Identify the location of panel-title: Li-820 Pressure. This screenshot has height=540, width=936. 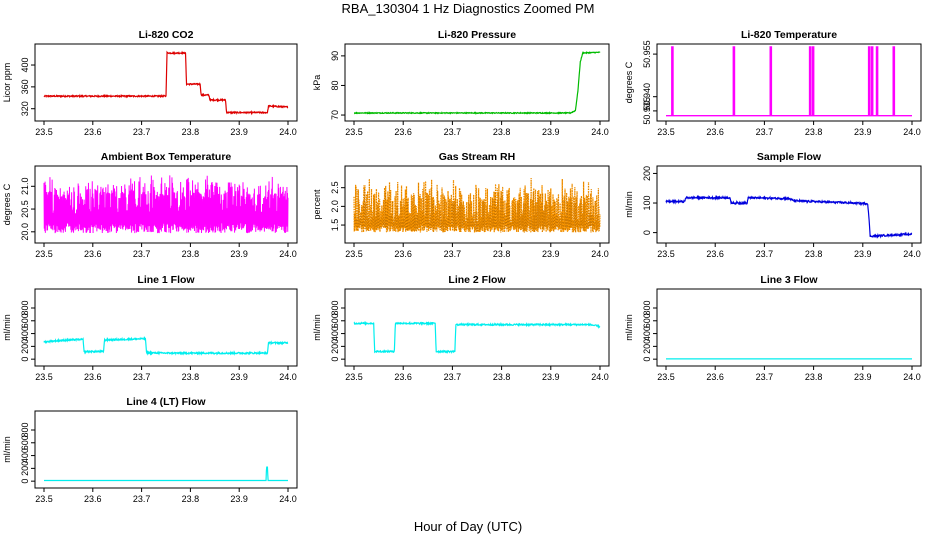
(477, 35).